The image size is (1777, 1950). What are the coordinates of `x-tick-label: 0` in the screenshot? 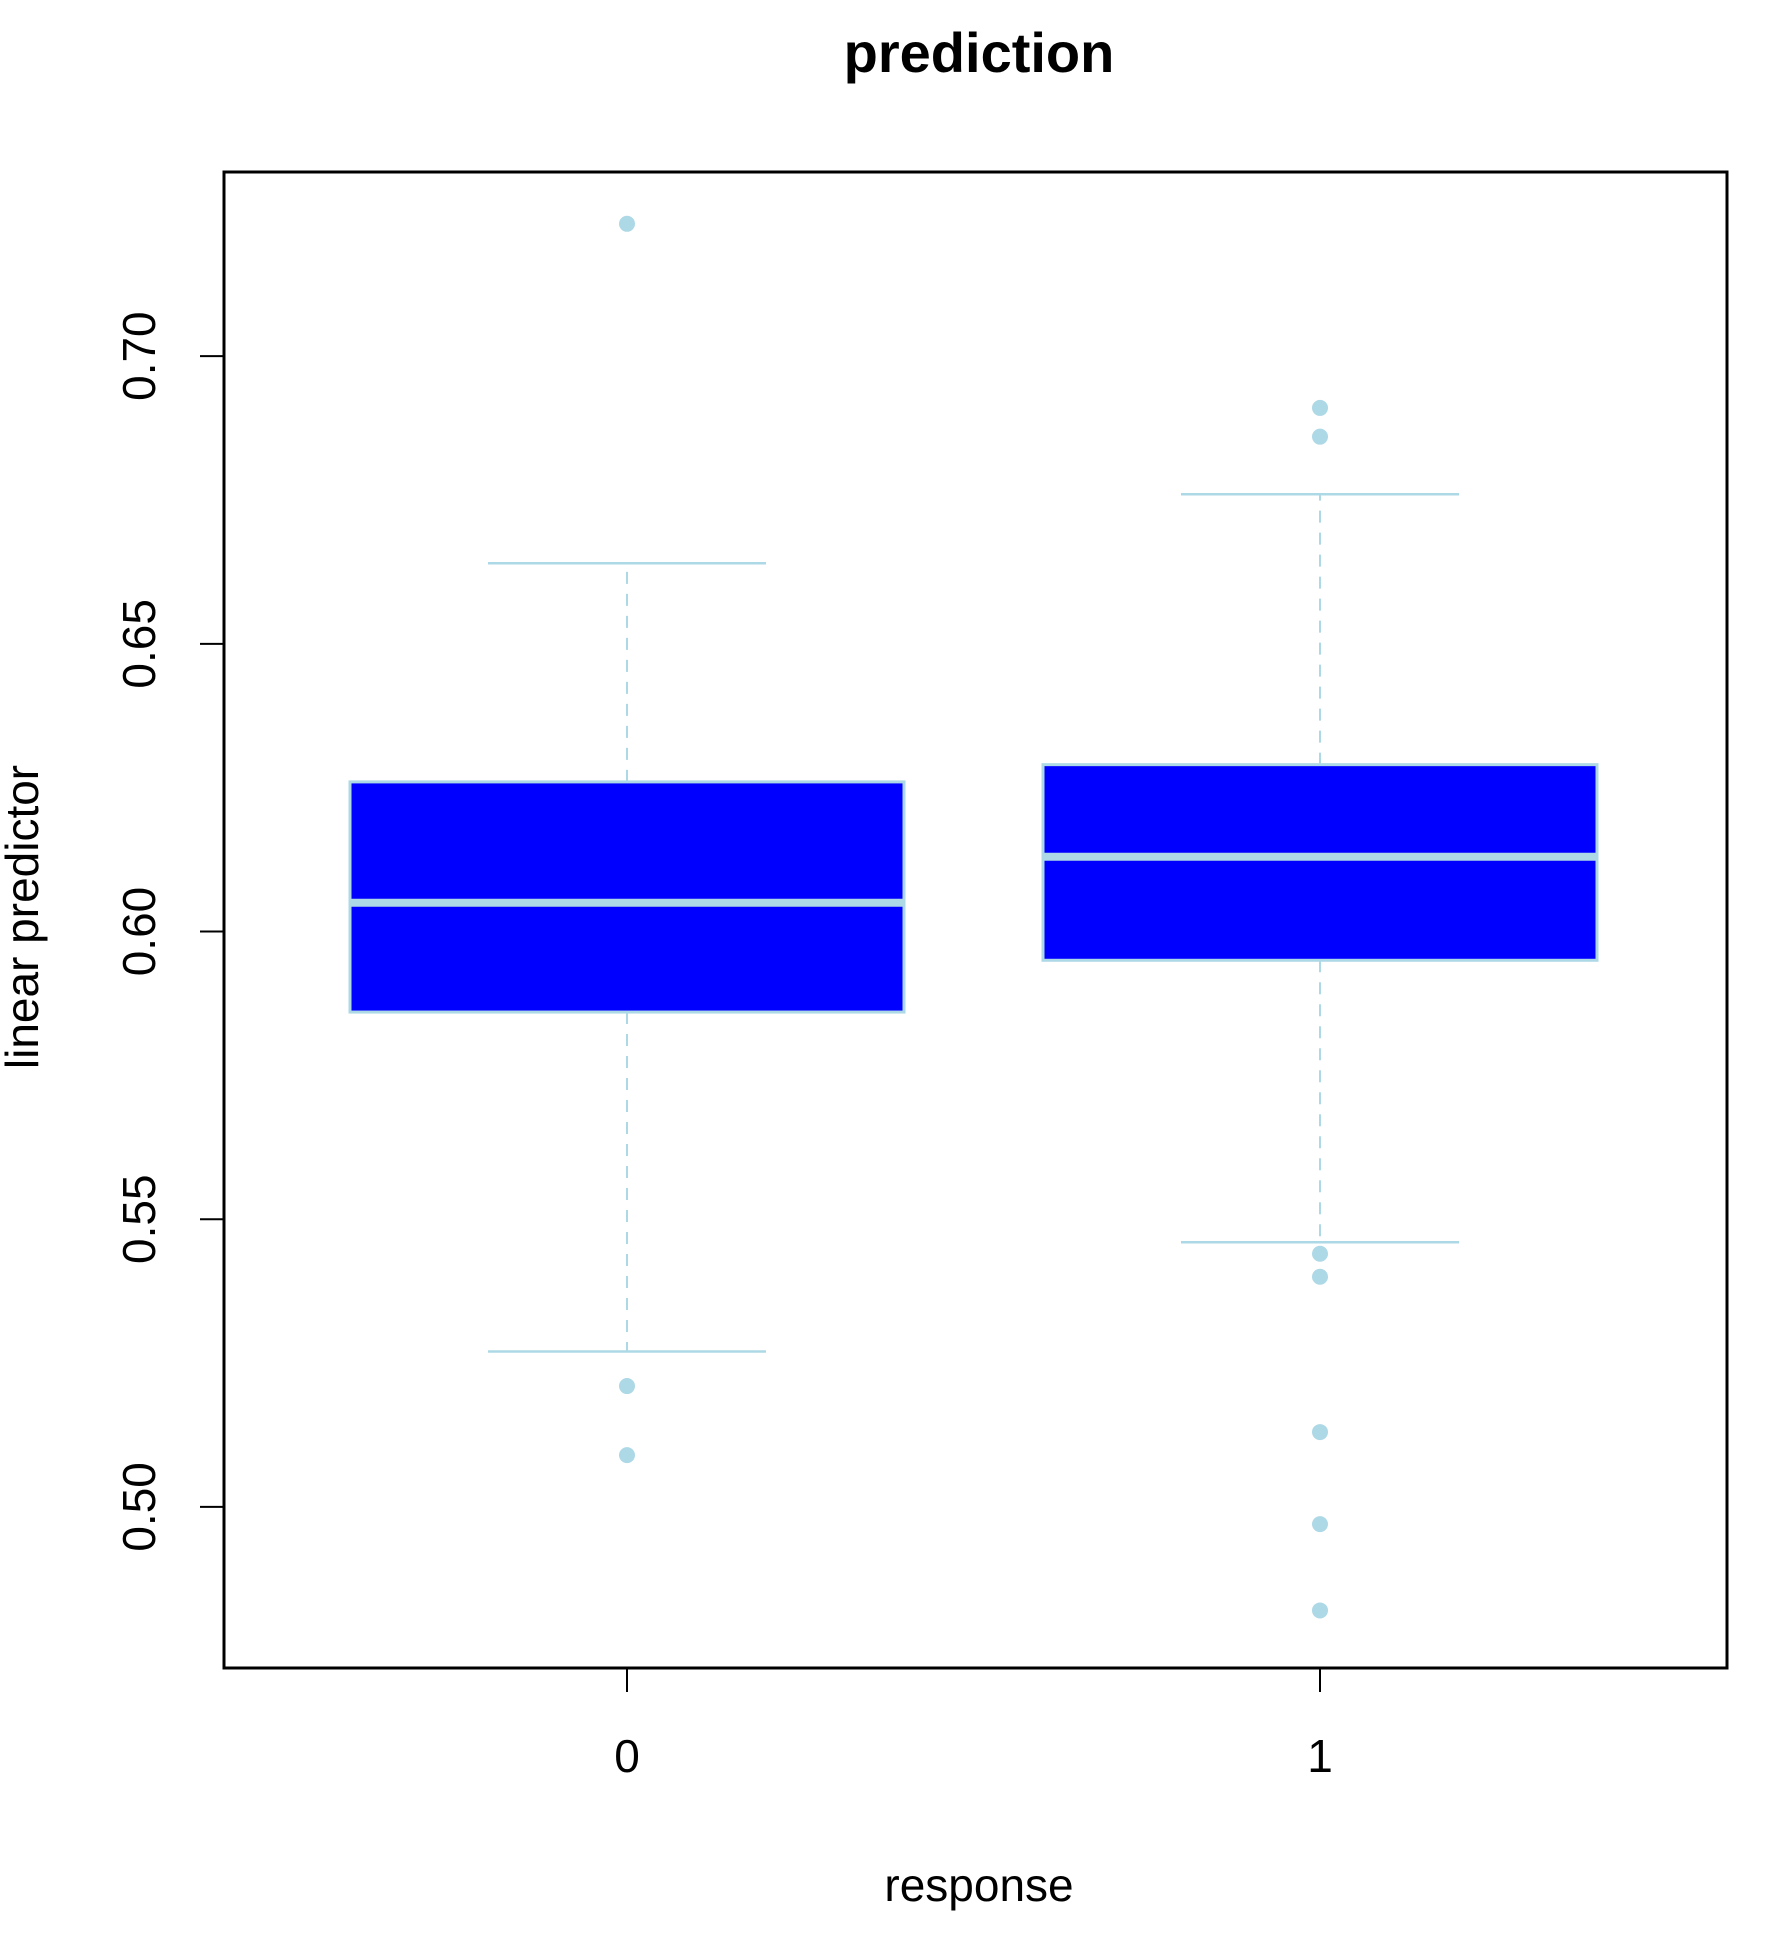 It's located at (627, 1756).